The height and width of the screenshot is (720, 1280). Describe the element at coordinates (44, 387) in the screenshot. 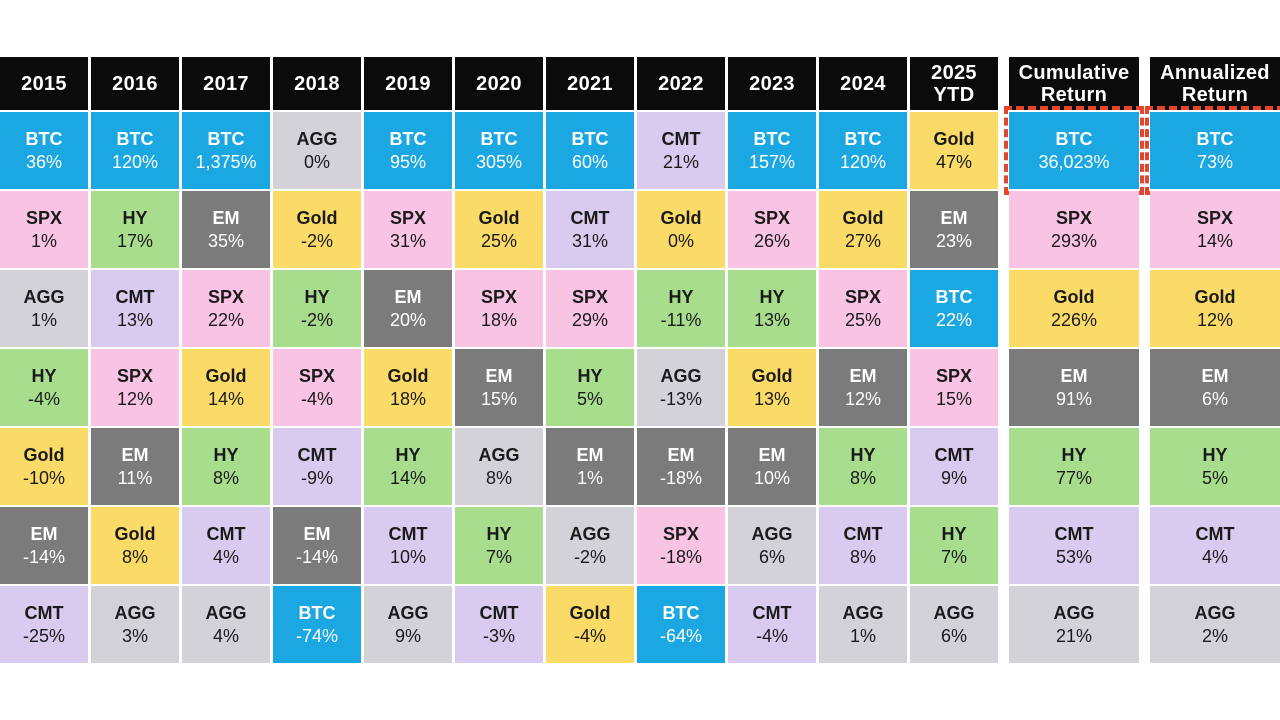

I see `return-tile-2015-rank4-hy: HY -4%` at that location.